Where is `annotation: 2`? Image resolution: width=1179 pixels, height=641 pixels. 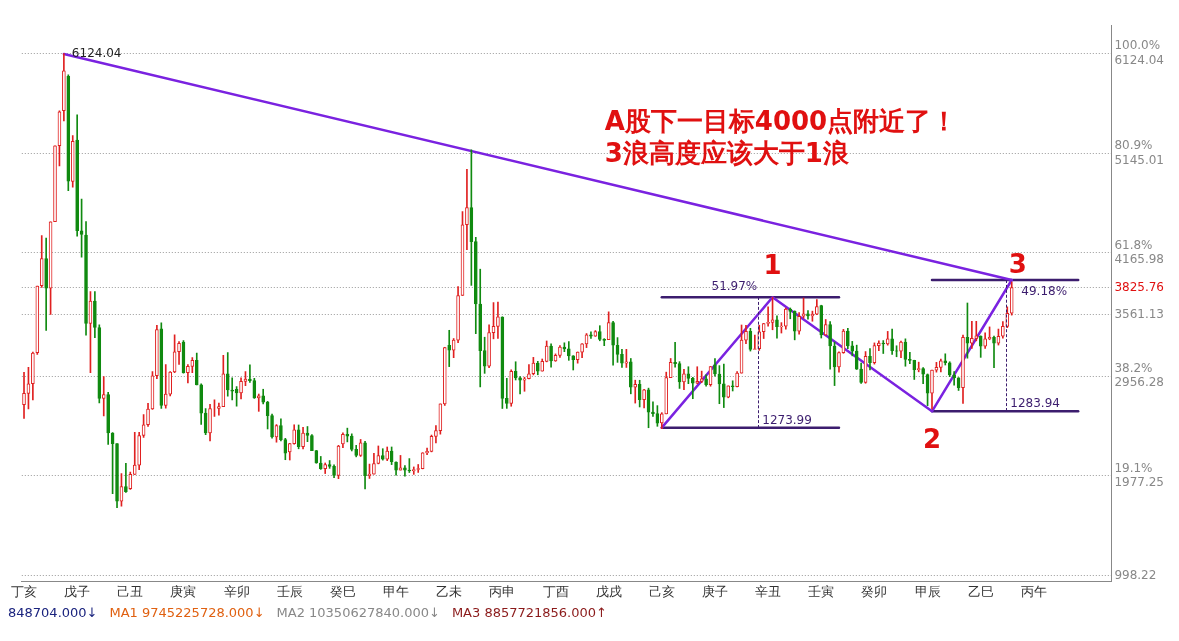 annotation: 2 is located at coordinates (932, 439).